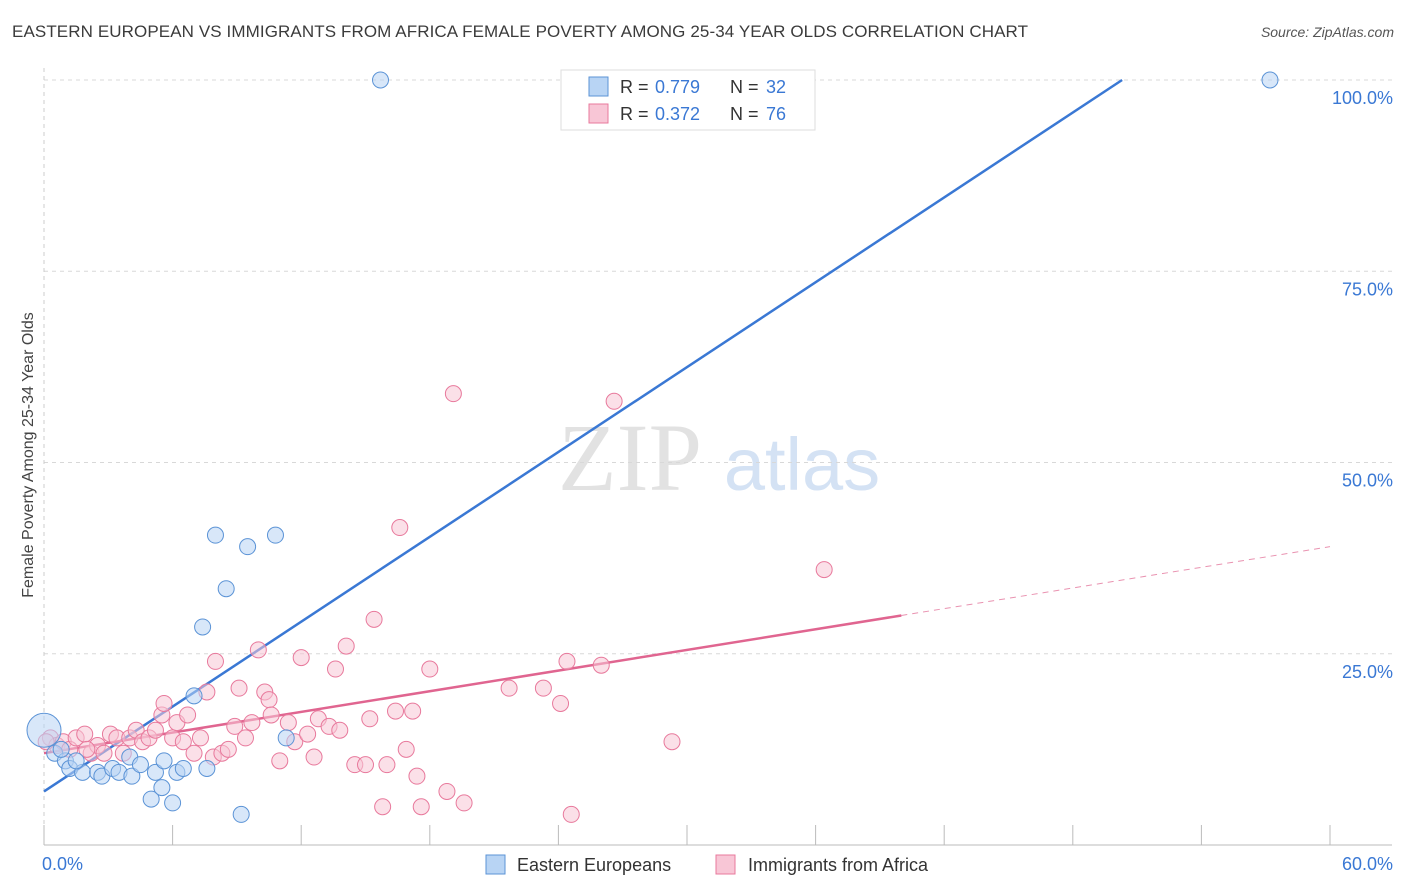 The width and height of the screenshot is (1406, 892). I want to click on y-tick-label: 100.0%, so click(1362, 98).